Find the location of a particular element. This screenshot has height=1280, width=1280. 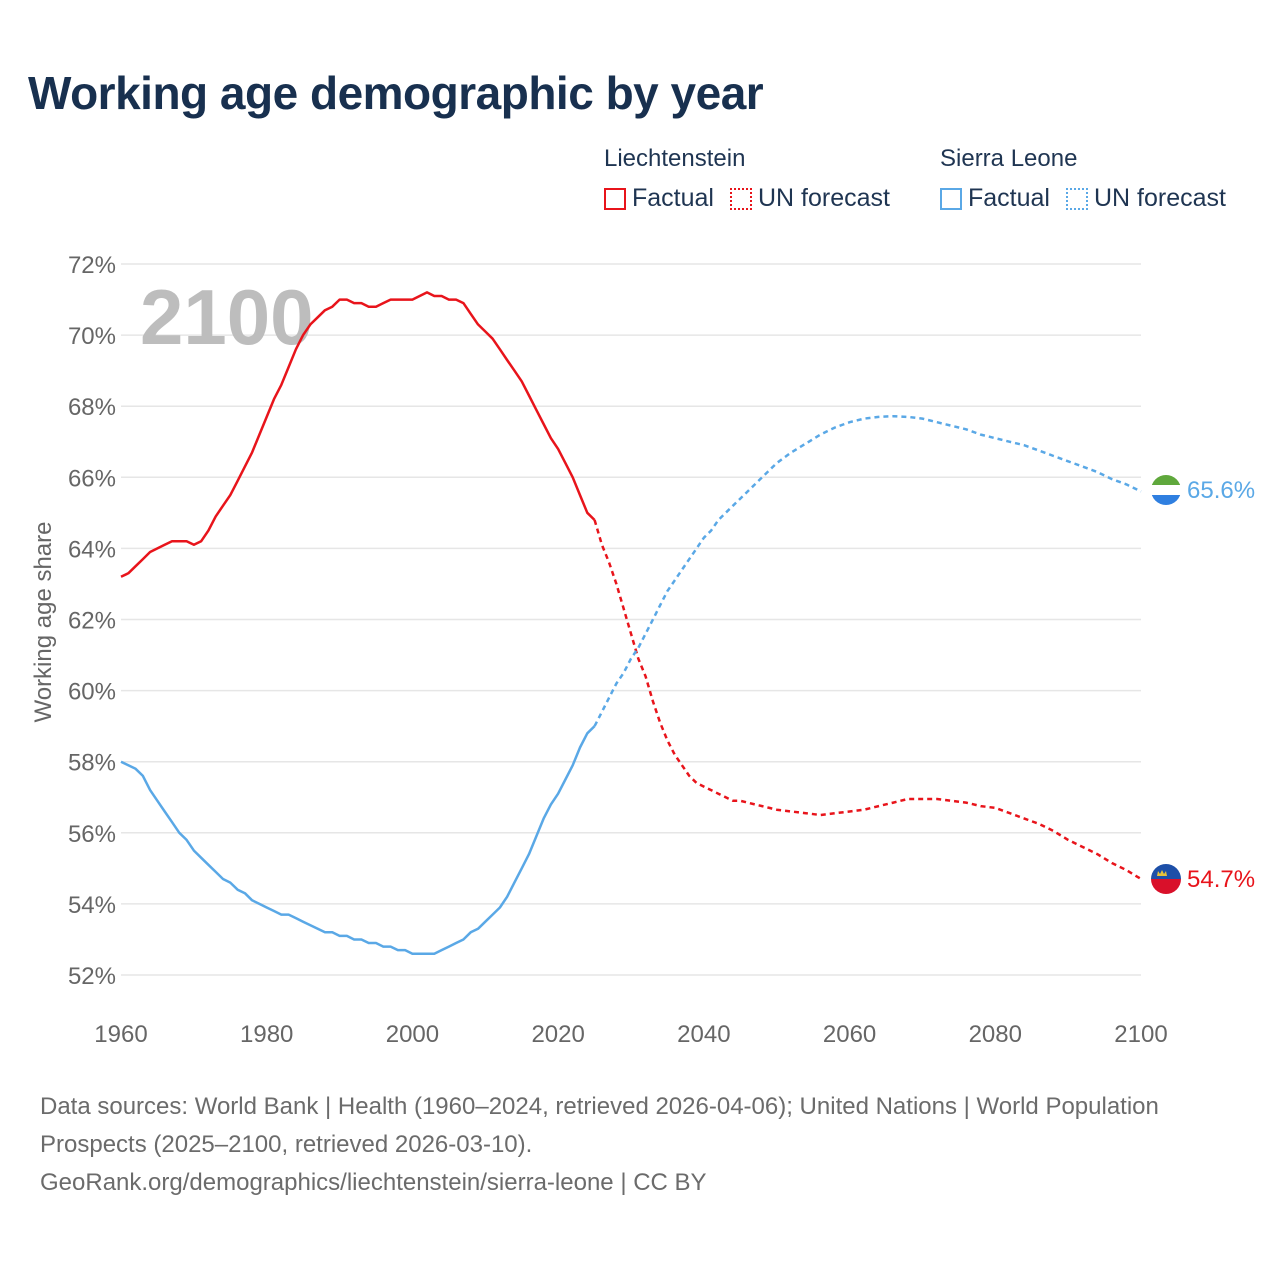

end-label-liechtenstein: 54.7% is located at coordinates (1221, 879).